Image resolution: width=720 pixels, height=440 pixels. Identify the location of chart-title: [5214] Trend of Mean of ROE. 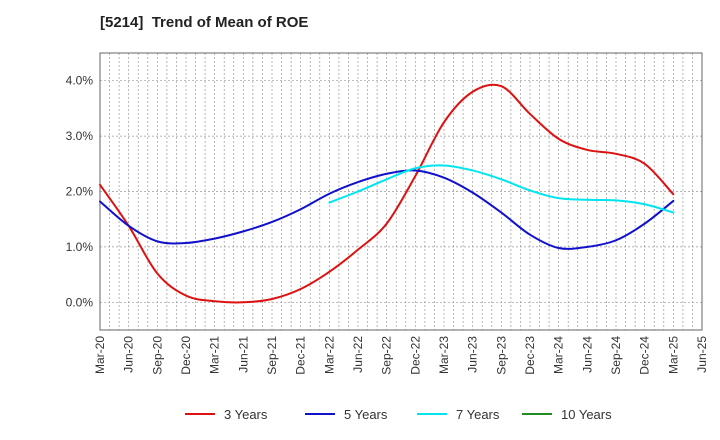
(204, 22).